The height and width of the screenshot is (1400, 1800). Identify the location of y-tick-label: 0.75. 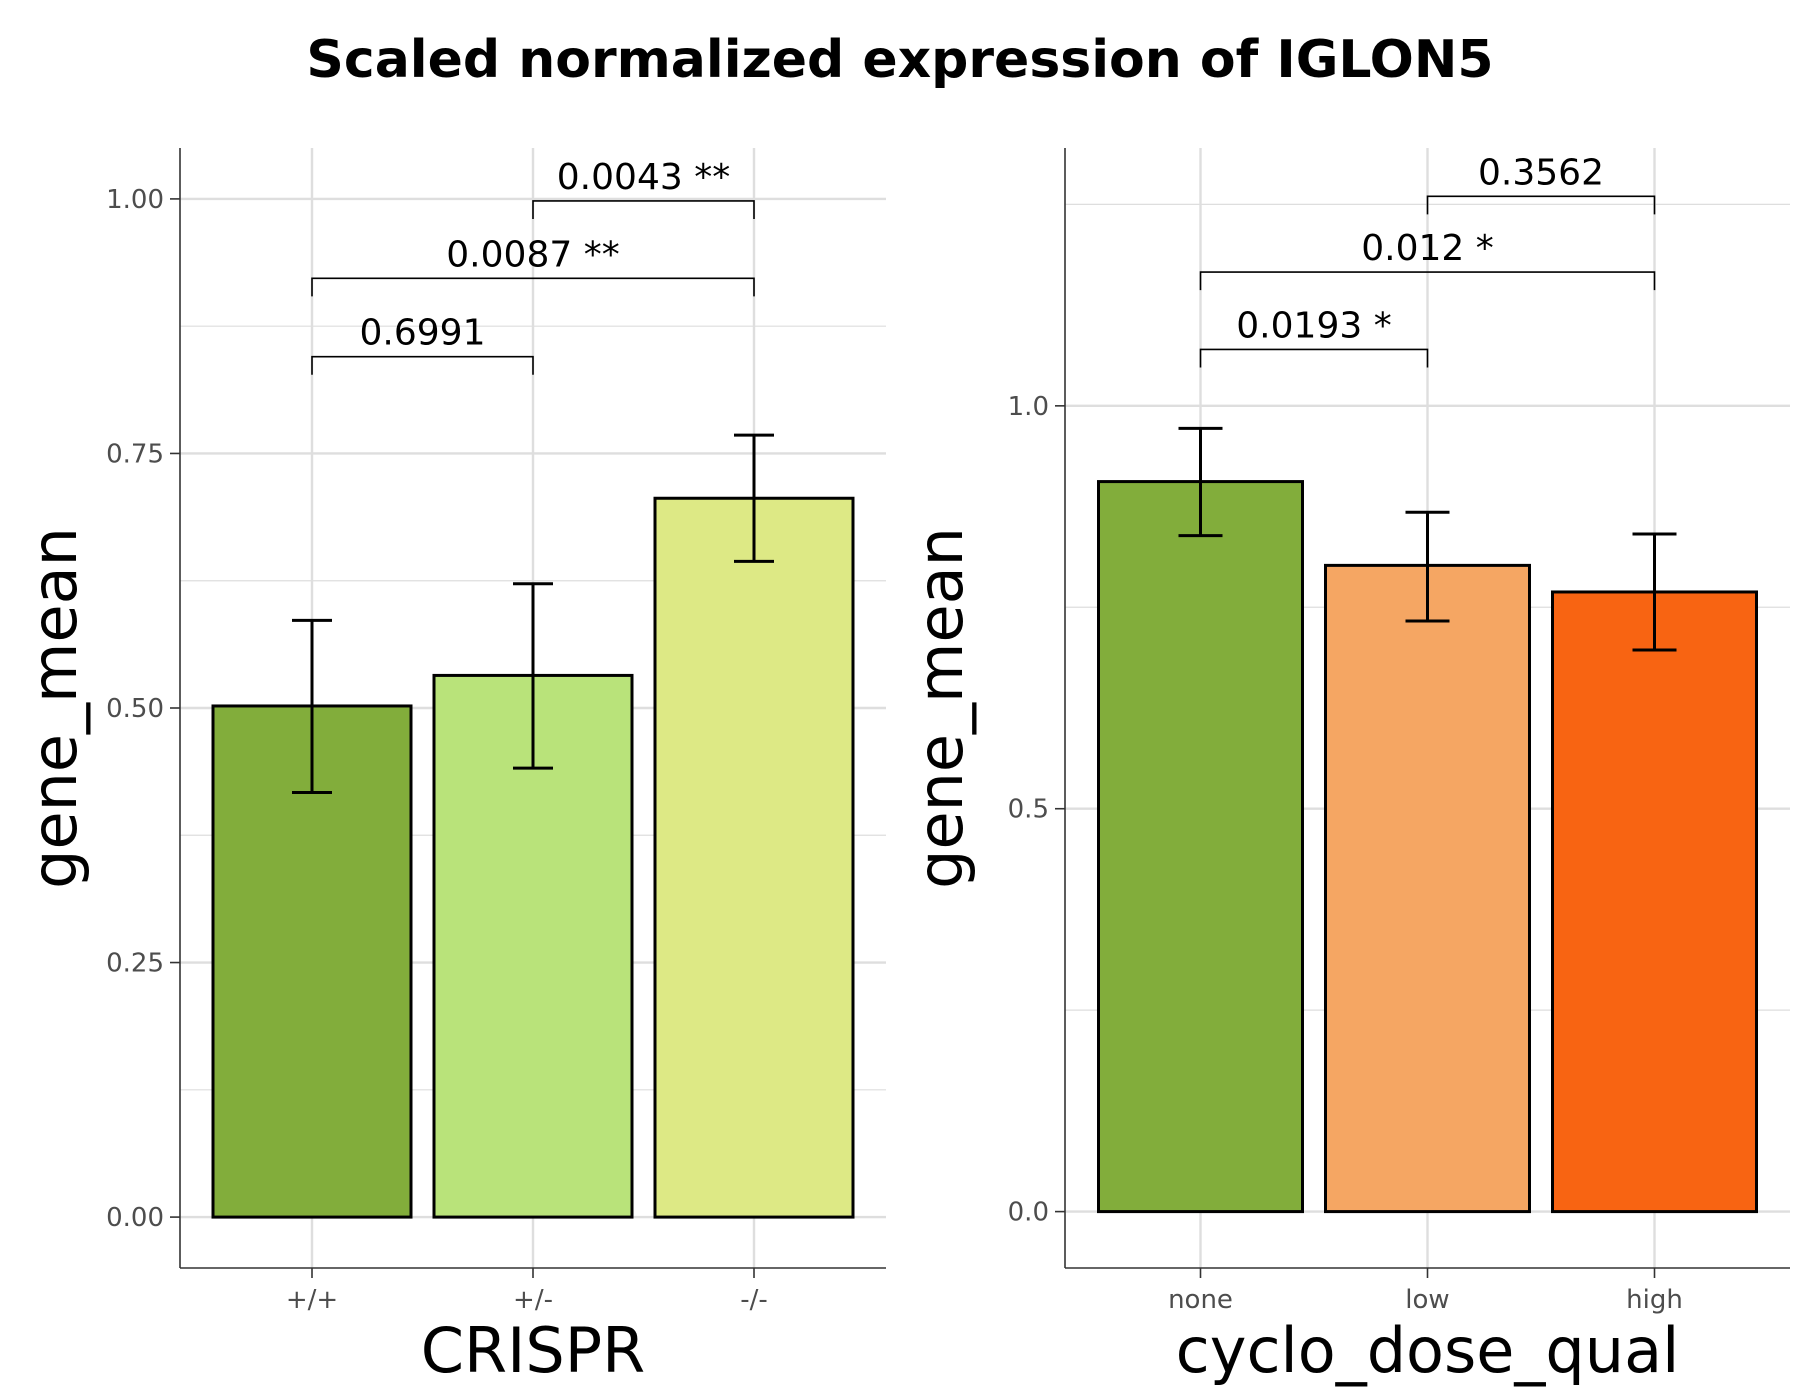
(135, 454).